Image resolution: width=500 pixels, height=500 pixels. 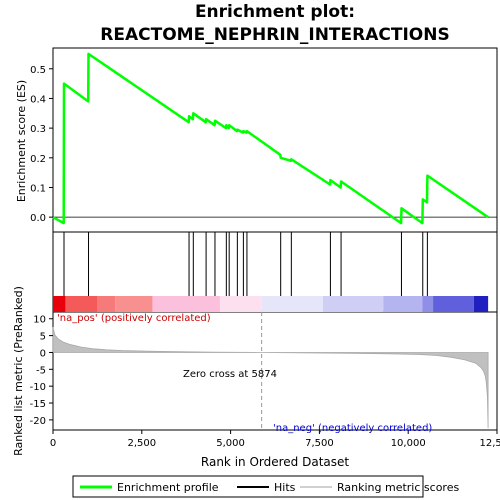 I want to click on es-y-tick-label: 0.4, so click(x=38, y=99).